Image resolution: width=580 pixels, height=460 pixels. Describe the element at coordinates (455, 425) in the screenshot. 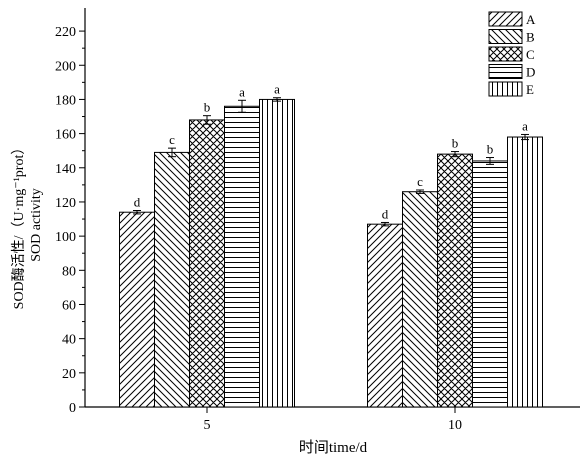

I see `x-tick-label: 10` at that location.